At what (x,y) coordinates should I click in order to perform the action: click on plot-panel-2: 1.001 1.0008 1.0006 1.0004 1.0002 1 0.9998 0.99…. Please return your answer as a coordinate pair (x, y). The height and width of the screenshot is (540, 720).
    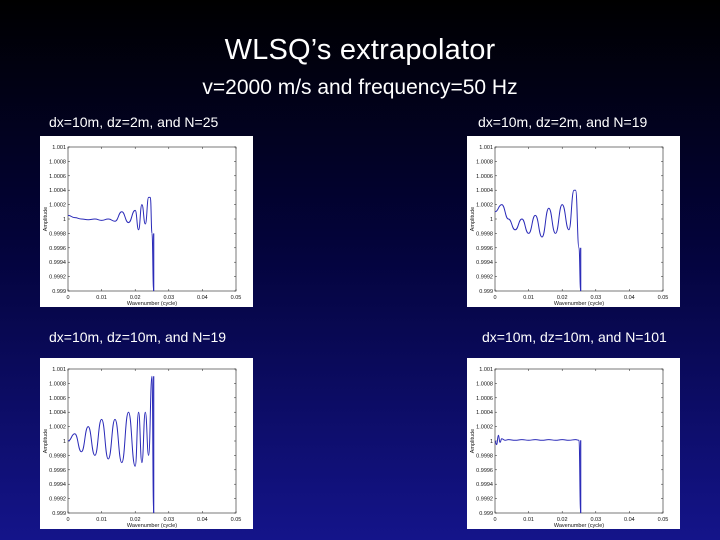
    Looking at the image, I should click on (573, 221).